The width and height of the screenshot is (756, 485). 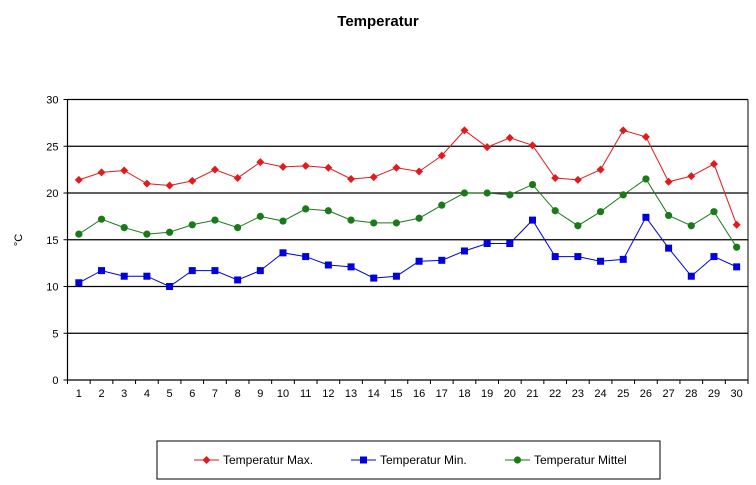 What do you see at coordinates (646, 394) in the screenshot?
I see `x-tick-label: 26` at bounding box center [646, 394].